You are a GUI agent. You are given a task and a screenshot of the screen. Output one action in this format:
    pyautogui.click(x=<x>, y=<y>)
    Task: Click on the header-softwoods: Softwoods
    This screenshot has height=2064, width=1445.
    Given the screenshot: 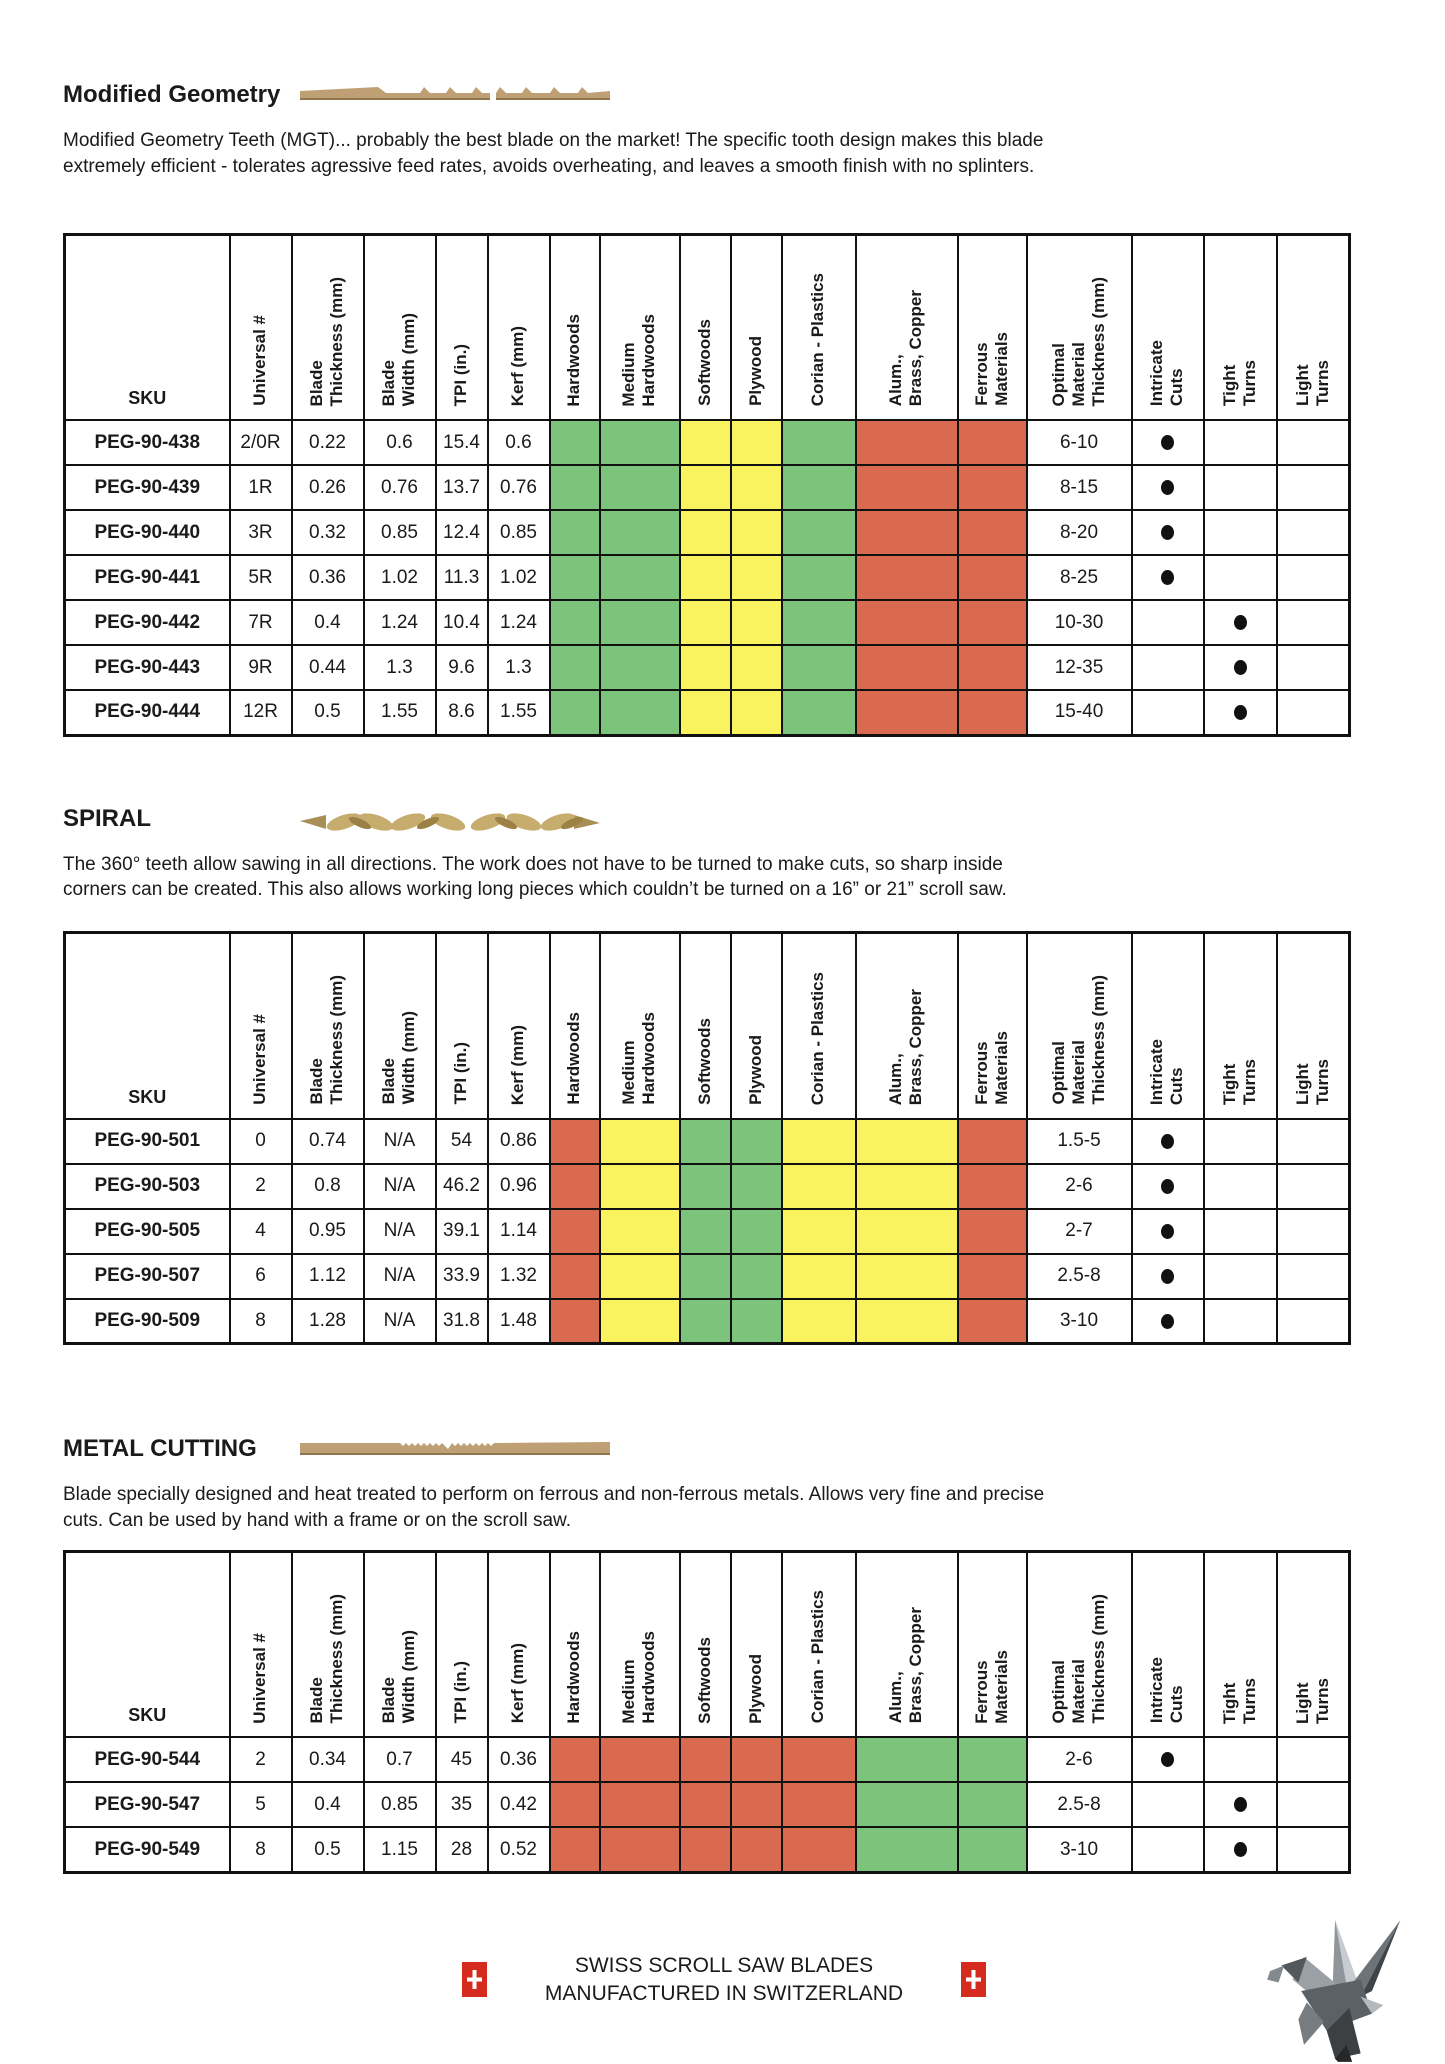 What is the action you would take?
    pyautogui.click(x=705, y=1644)
    